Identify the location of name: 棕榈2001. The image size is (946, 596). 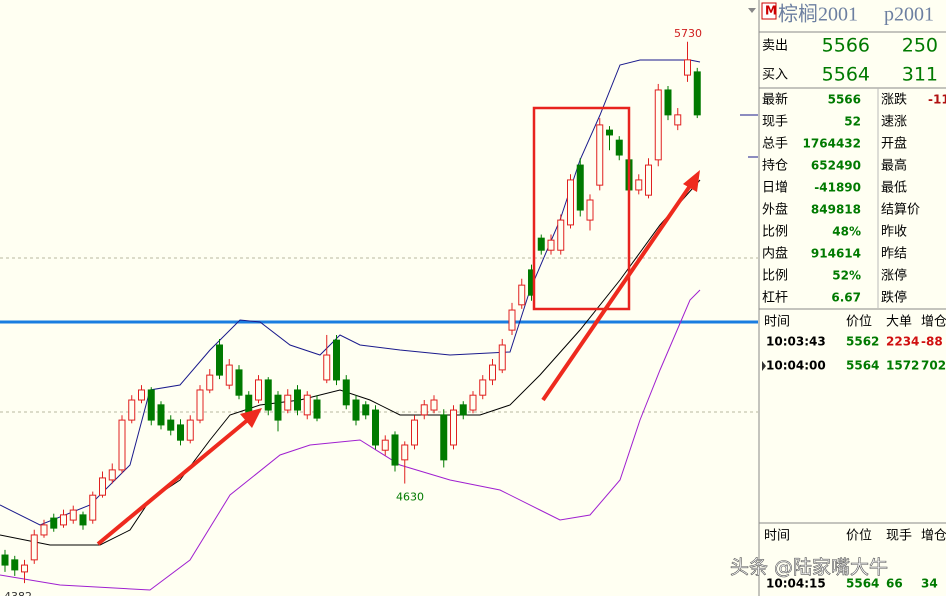
(818, 14).